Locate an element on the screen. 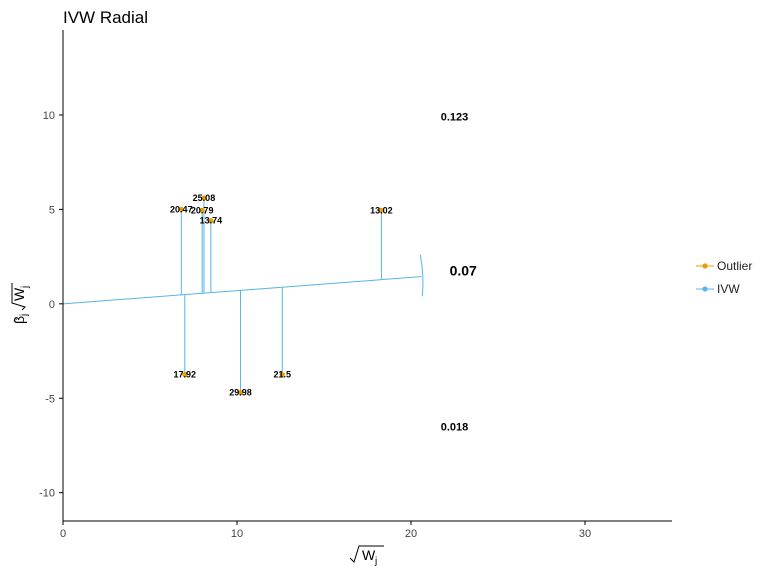  point-label: 20.47 is located at coordinates (181, 209).